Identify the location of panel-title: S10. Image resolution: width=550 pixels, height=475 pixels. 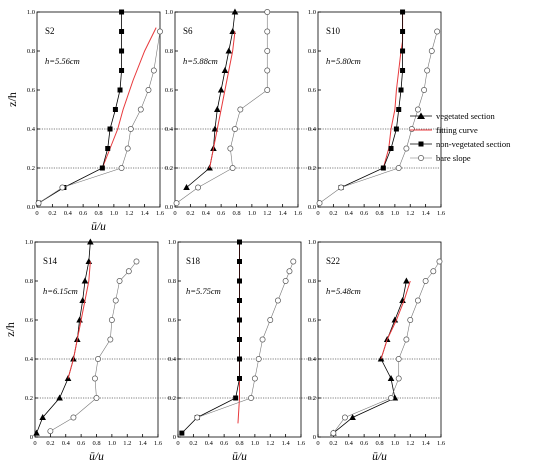
(333, 31).